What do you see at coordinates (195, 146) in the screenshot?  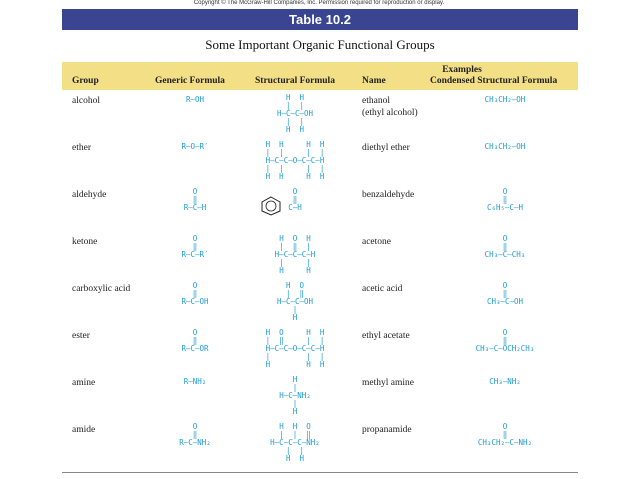 I see `generic-formula-line: R–O–R′` at bounding box center [195, 146].